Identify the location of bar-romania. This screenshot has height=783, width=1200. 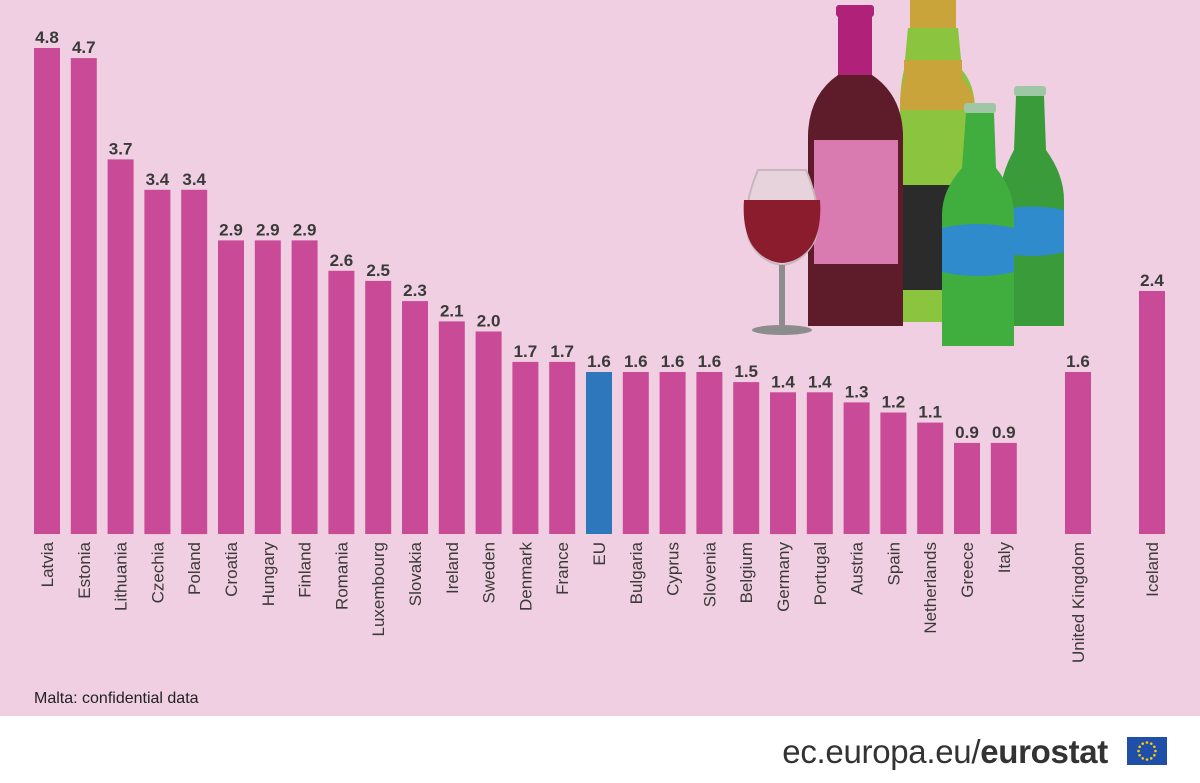
(341, 402).